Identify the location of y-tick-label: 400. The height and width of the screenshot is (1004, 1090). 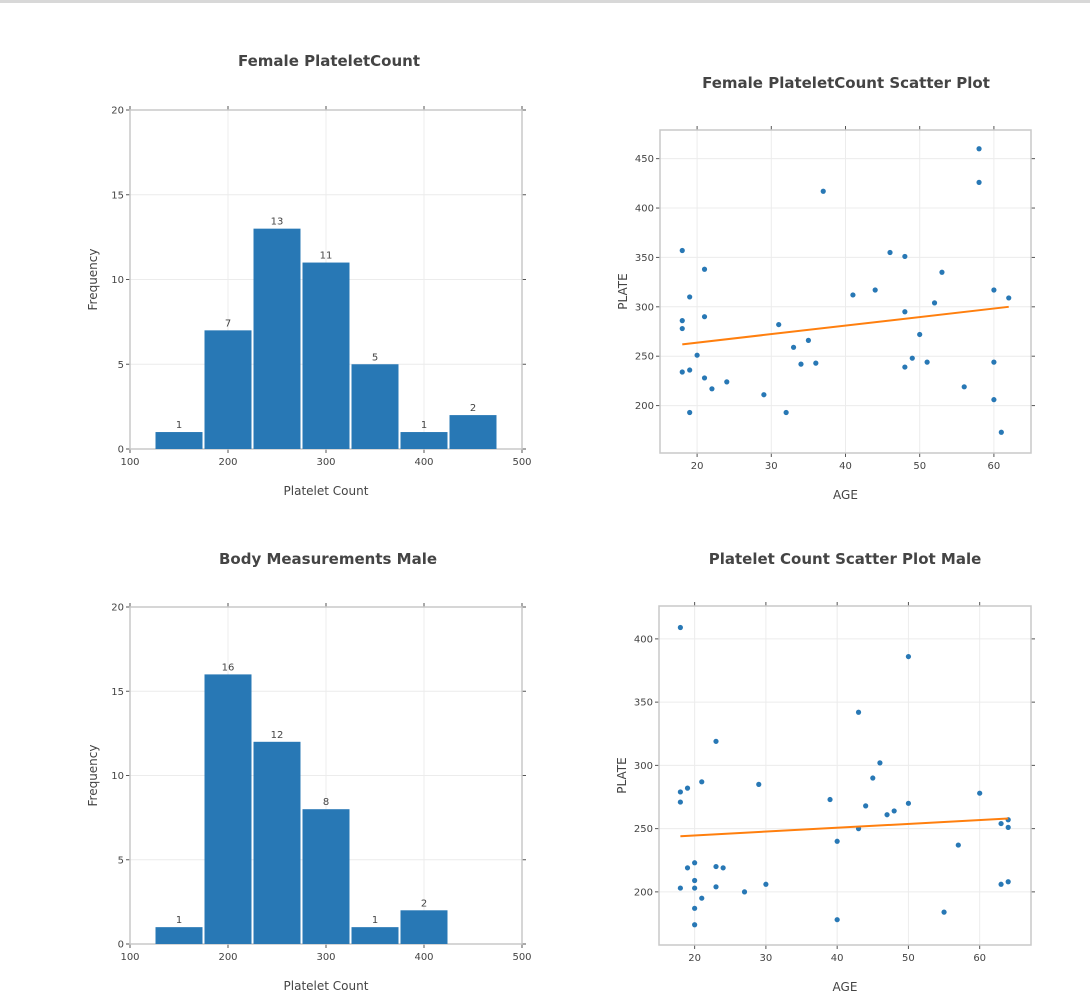
(644, 209).